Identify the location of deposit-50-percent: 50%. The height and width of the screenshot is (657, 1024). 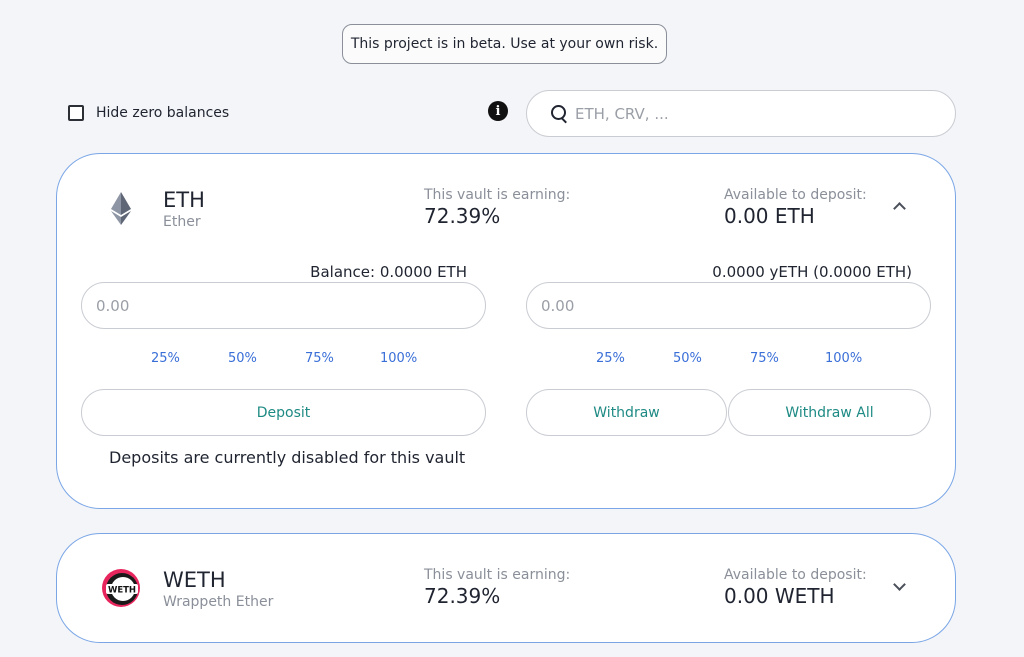
(242, 358).